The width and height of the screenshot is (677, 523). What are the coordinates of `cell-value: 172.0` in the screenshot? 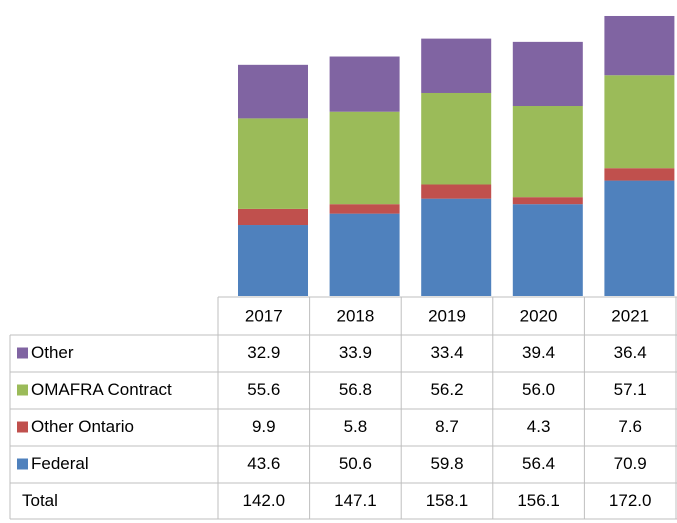 It's located at (630, 500).